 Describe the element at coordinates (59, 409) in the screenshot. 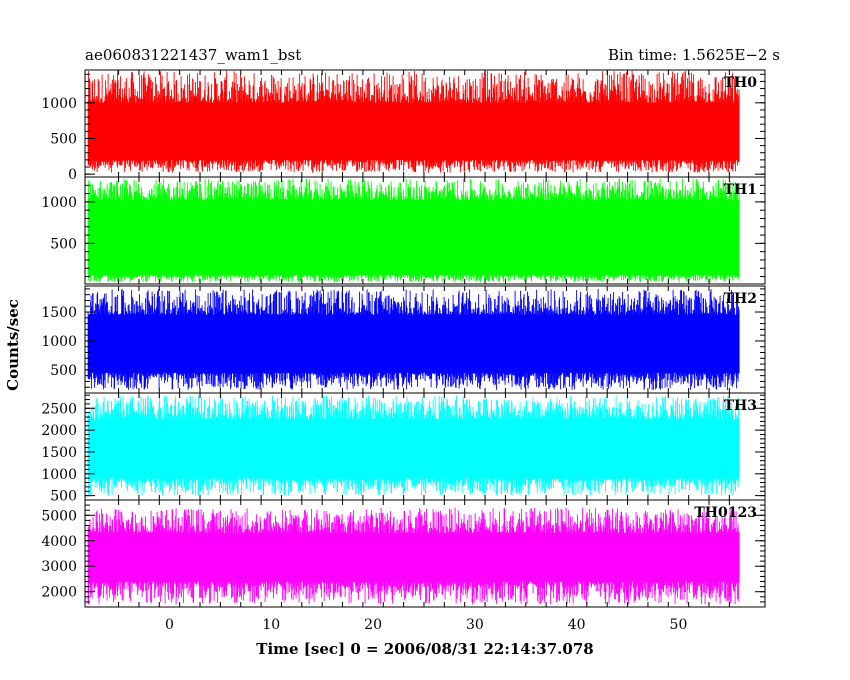

I see `y-tick-label: 2500` at that location.